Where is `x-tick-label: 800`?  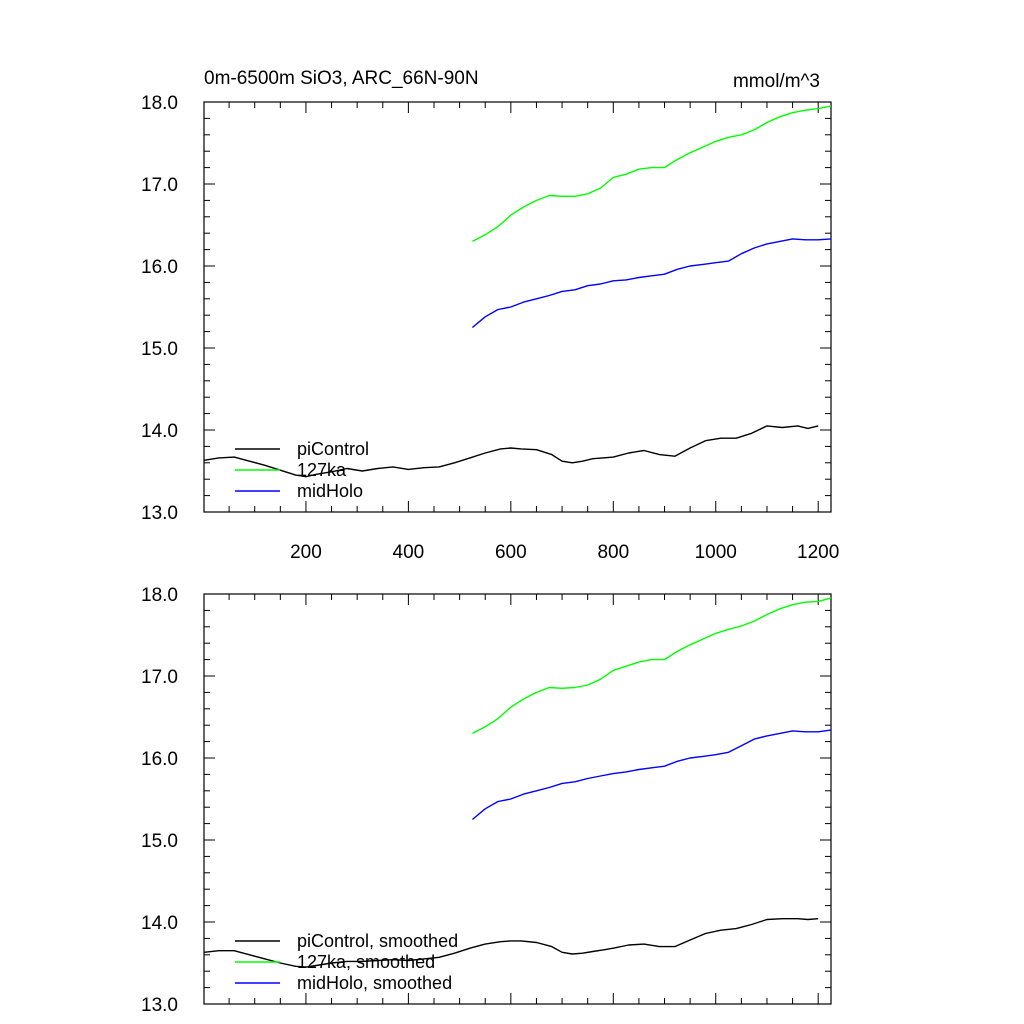 x-tick-label: 800 is located at coordinates (613, 552).